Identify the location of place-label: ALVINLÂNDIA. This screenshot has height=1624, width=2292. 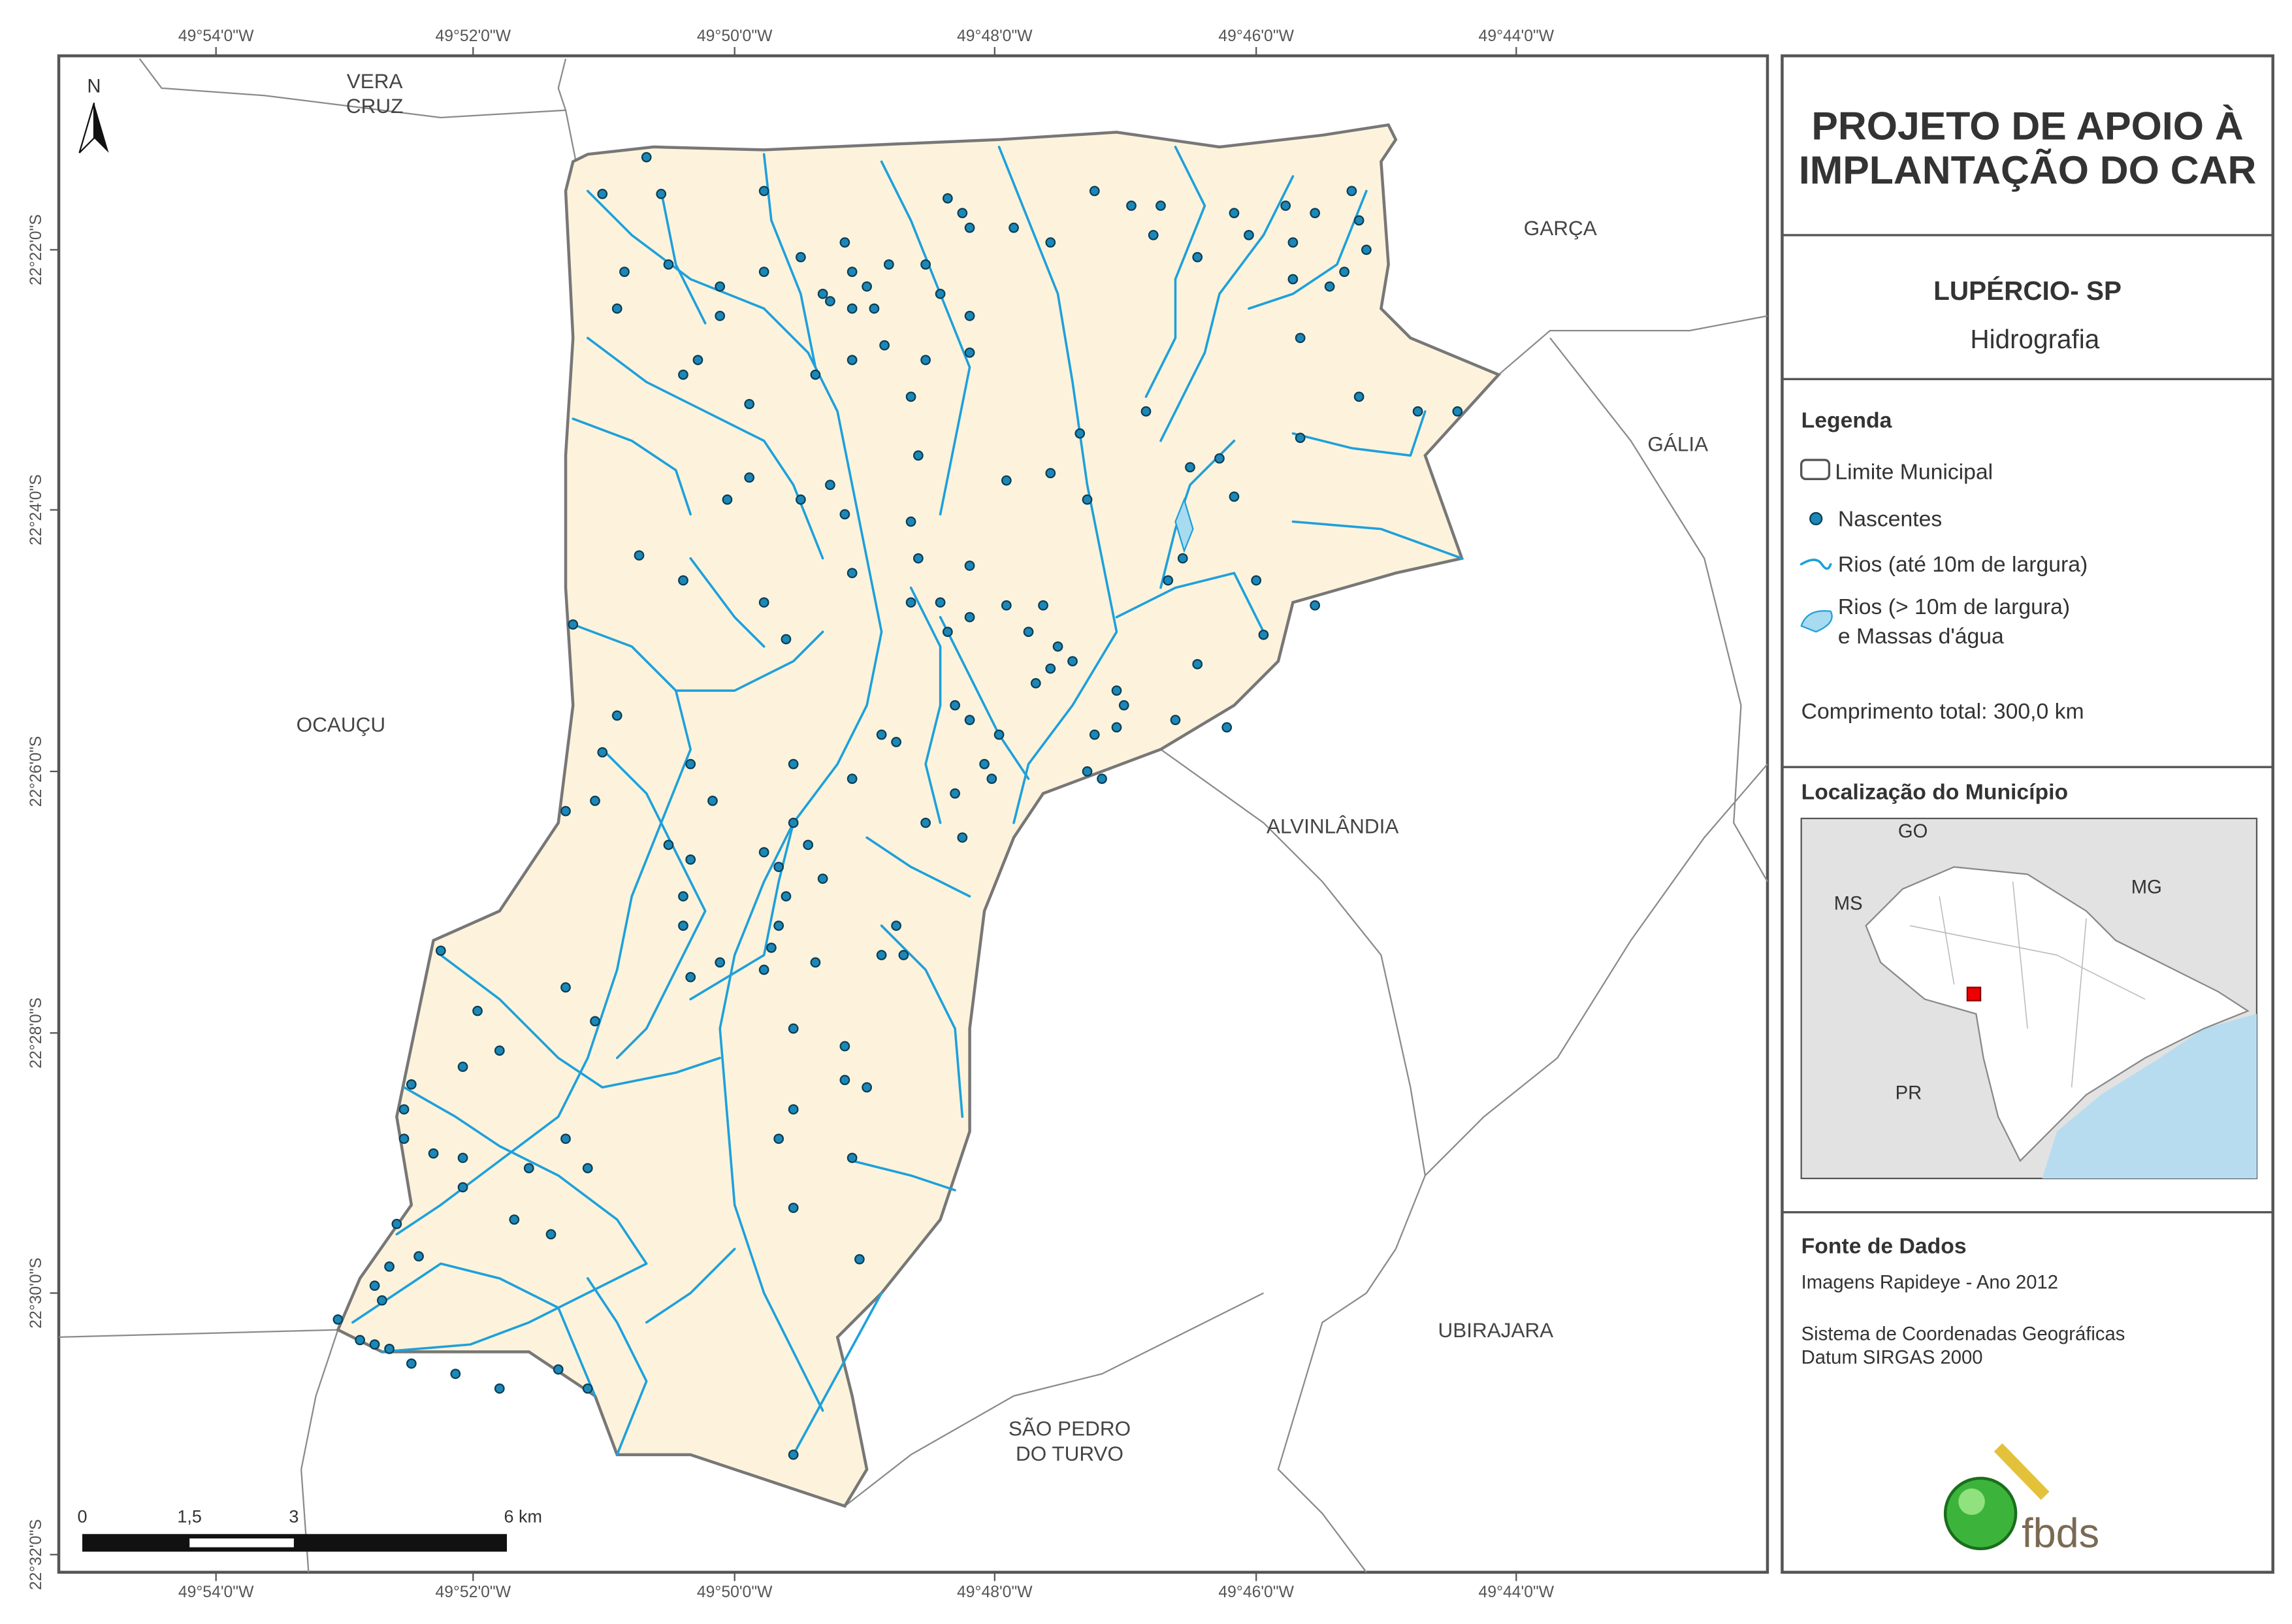
(1332, 826).